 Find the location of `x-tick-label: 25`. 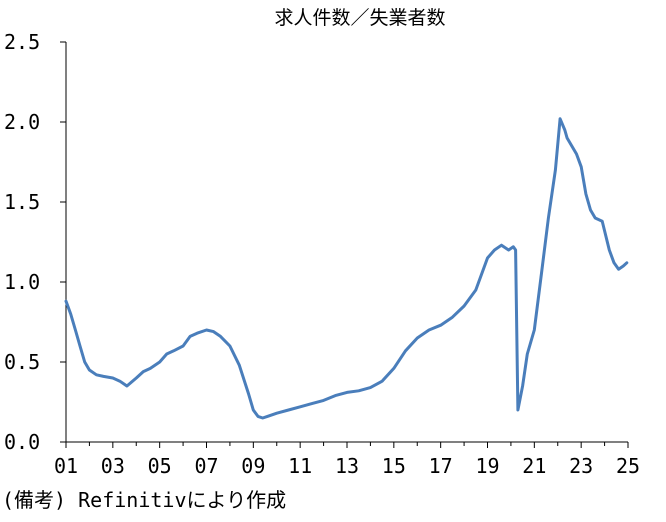

x-tick-label: 25 is located at coordinates (628, 466).